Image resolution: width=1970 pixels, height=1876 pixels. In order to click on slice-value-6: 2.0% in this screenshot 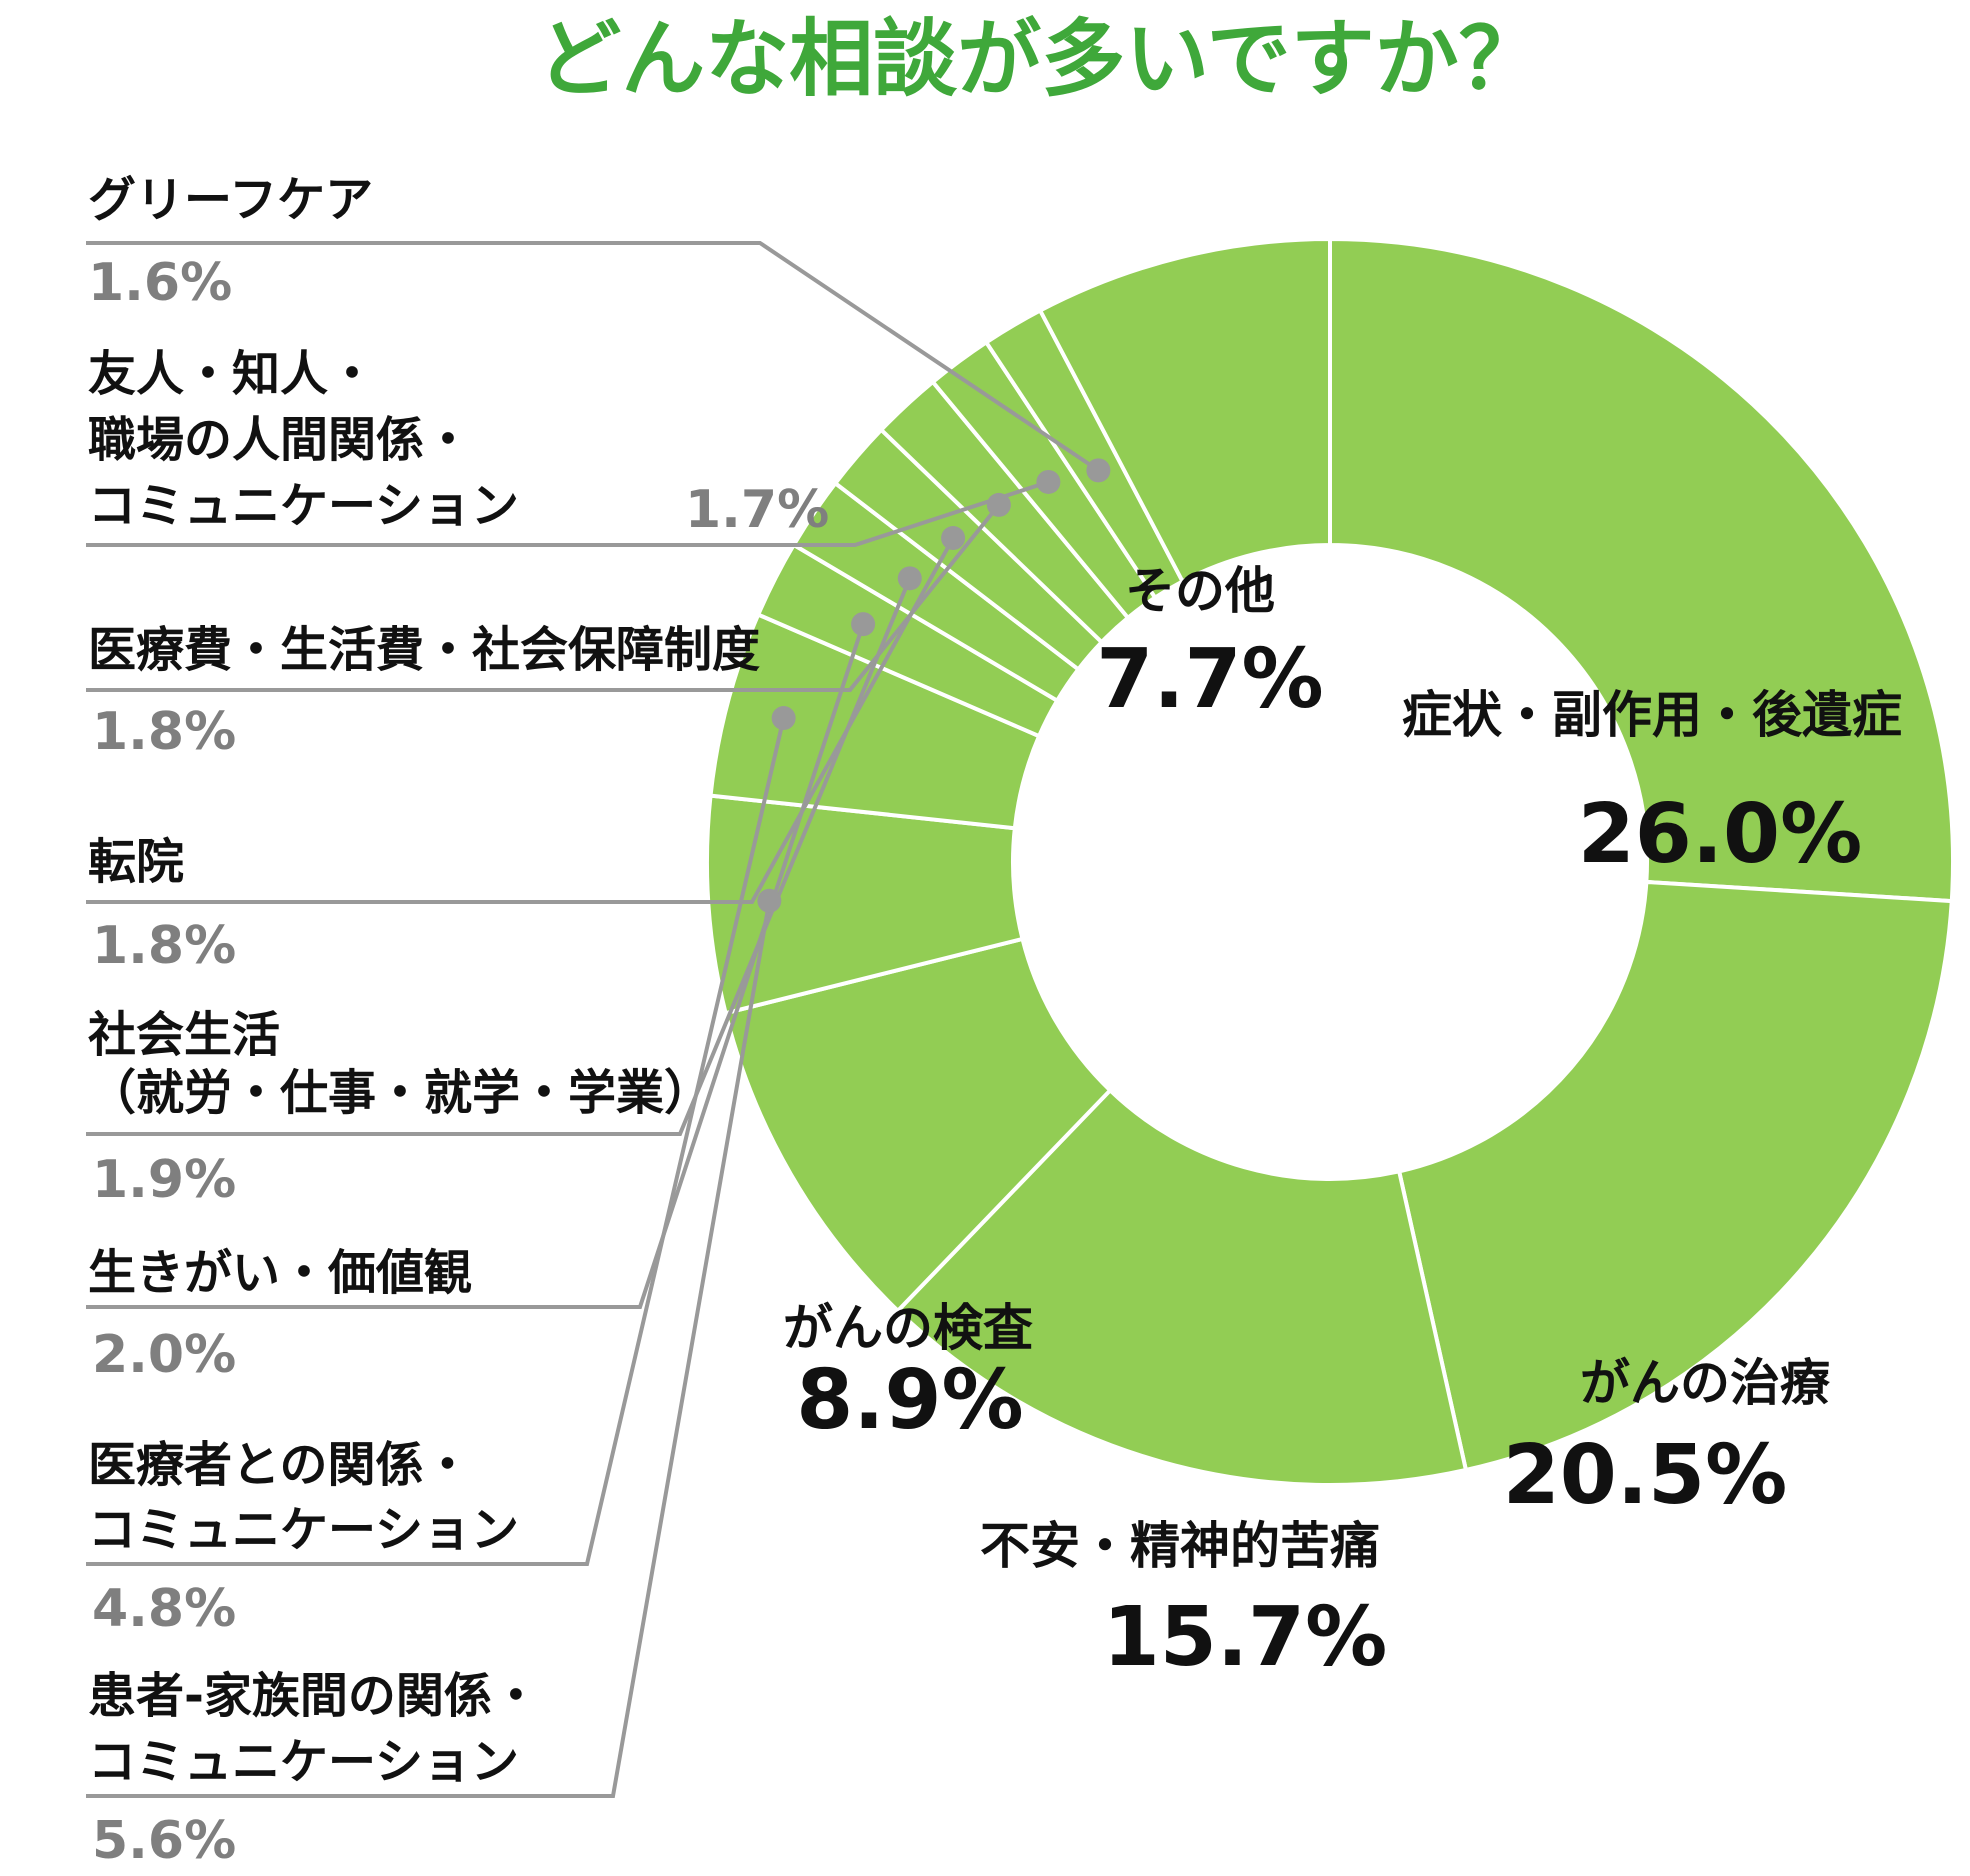, I will do `click(164, 1355)`.